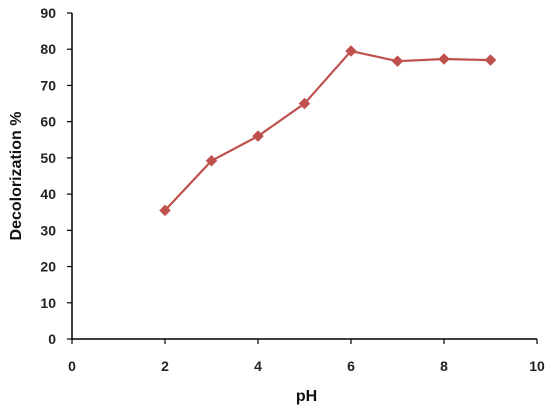 The width and height of the screenshot is (550, 407). Describe the element at coordinates (444, 366) in the screenshot. I see `x-tick-label: 8` at that location.